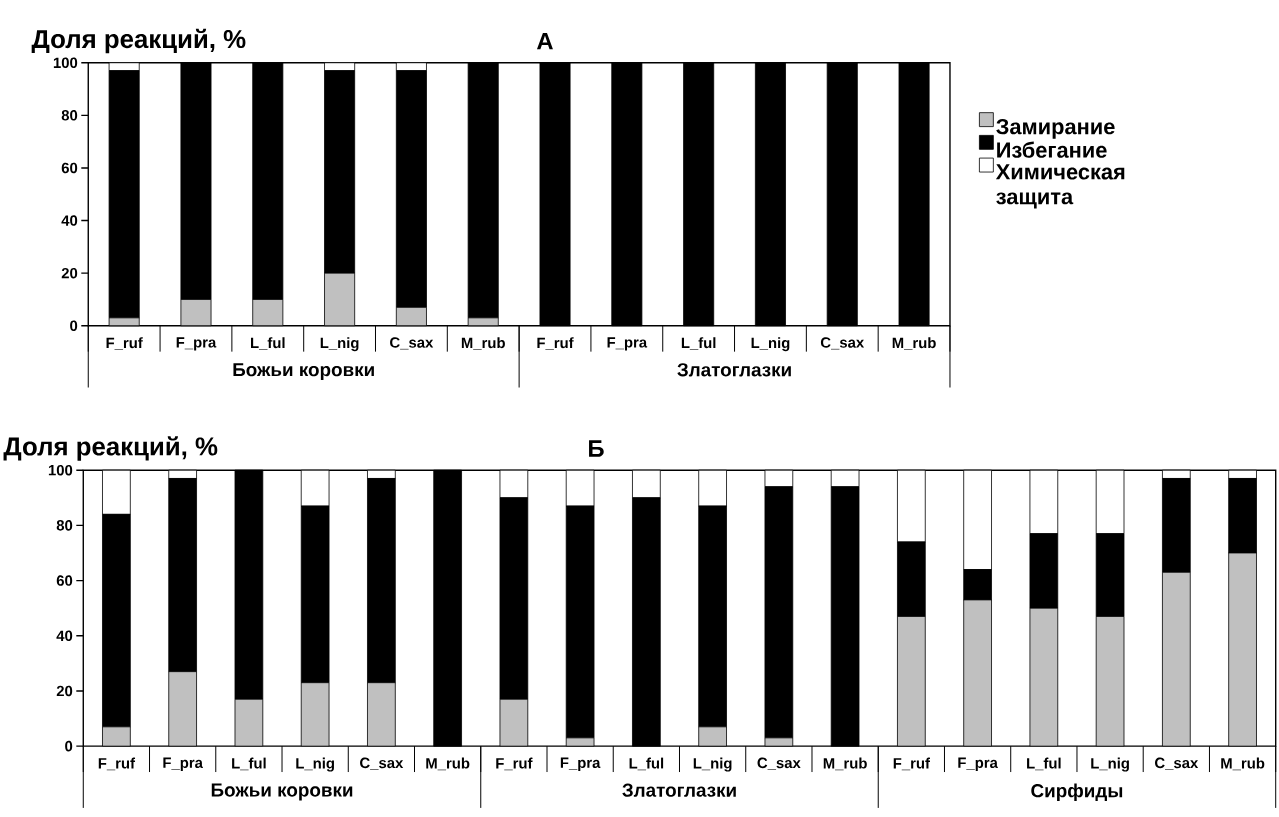  Describe the element at coordinates (1060, 186) in the screenshot. I see `legend-label: Химическая защита` at that location.